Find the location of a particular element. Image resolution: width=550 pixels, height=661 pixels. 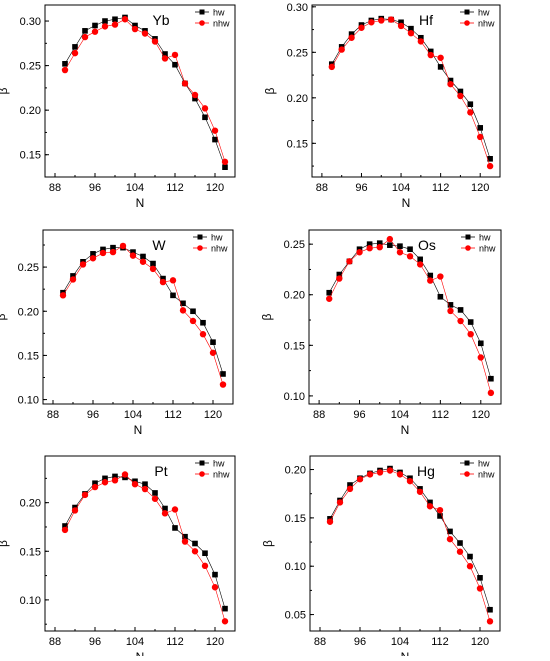

series-line-nhw is located at coordinates (410, 315).